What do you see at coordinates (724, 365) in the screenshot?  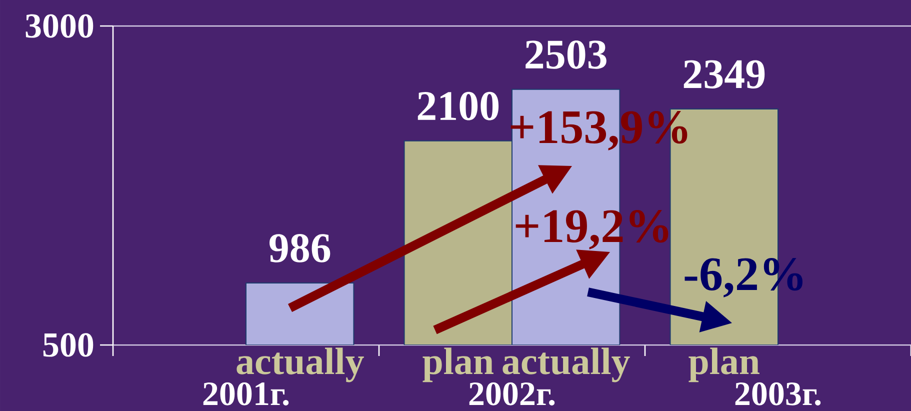 I see `text: plan` at bounding box center [724, 365].